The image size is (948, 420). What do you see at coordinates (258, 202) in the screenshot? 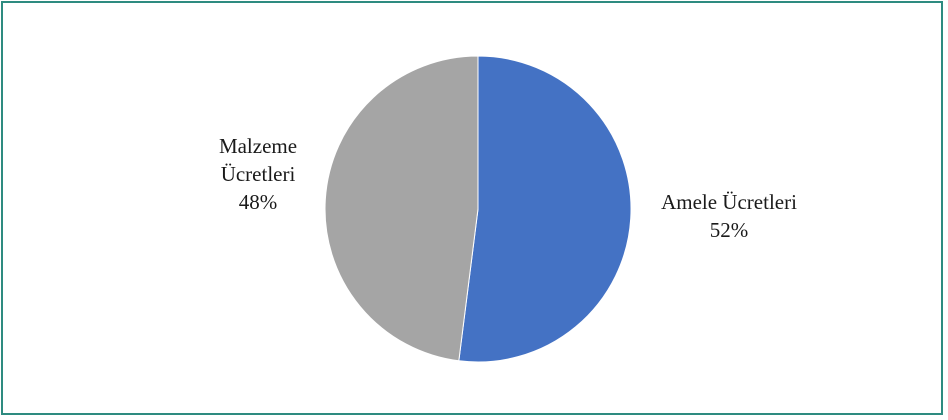
I see `slice-percent-label: 48%` at bounding box center [258, 202].